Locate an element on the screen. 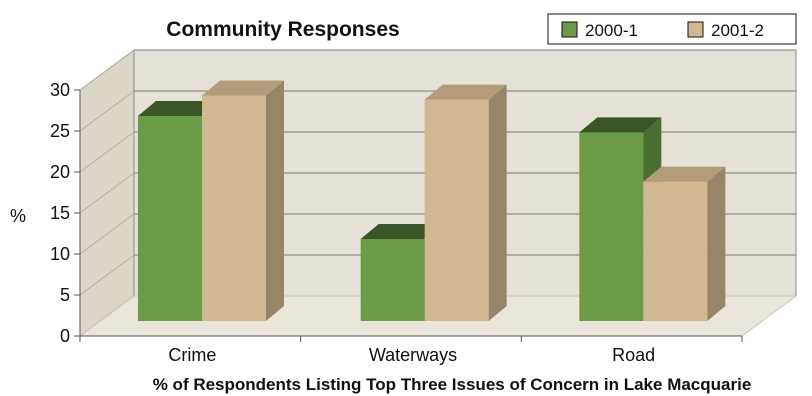 The width and height of the screenshot is (812, 396). y-tick-label: 30 is located at coordinates (60, 90).